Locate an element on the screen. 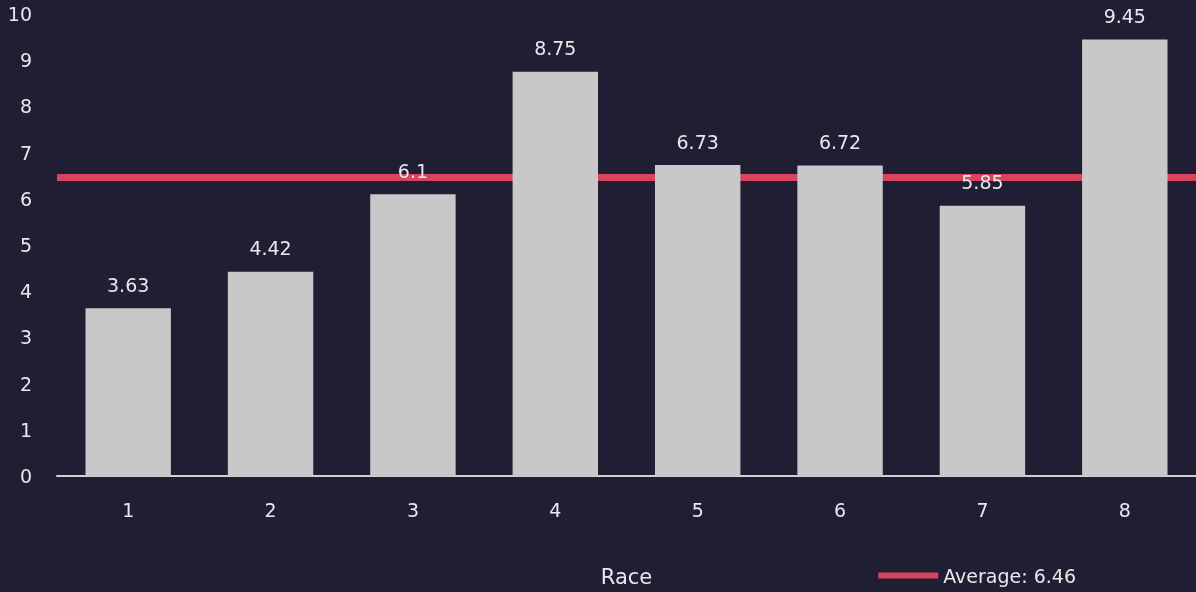  x-tick-label: 7 is located at coordinates (982, 509).